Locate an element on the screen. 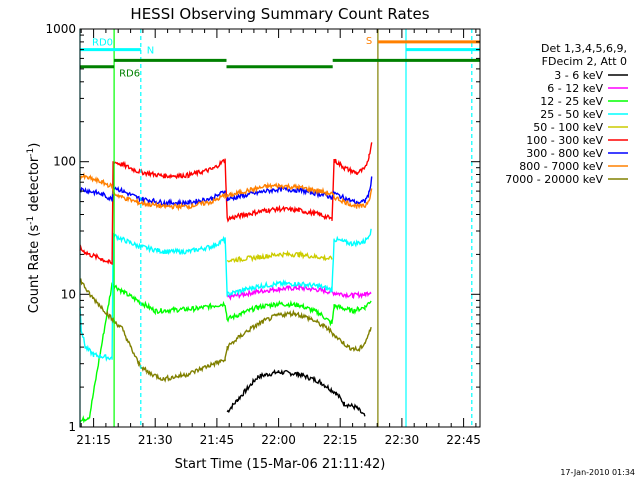 The height and width of the screenshot is (480, 640). legend-header-line-2: FDecim 2, Att 0 is located at coordinates (584, 61).